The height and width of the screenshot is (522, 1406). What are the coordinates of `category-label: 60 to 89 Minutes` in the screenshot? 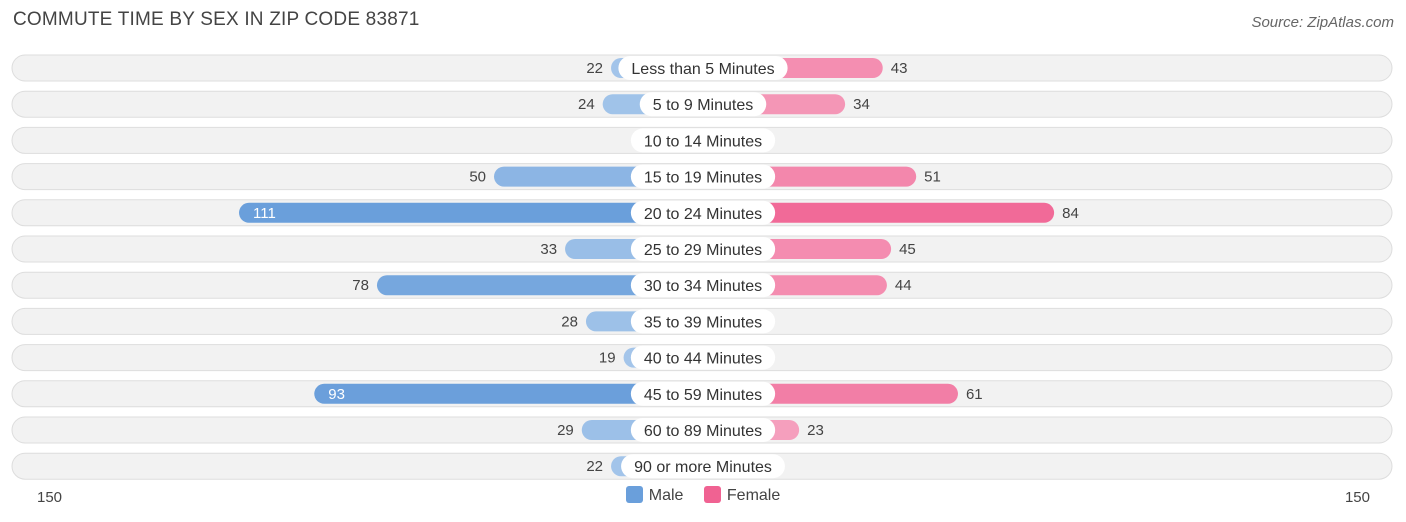 It's located at (703, 431).